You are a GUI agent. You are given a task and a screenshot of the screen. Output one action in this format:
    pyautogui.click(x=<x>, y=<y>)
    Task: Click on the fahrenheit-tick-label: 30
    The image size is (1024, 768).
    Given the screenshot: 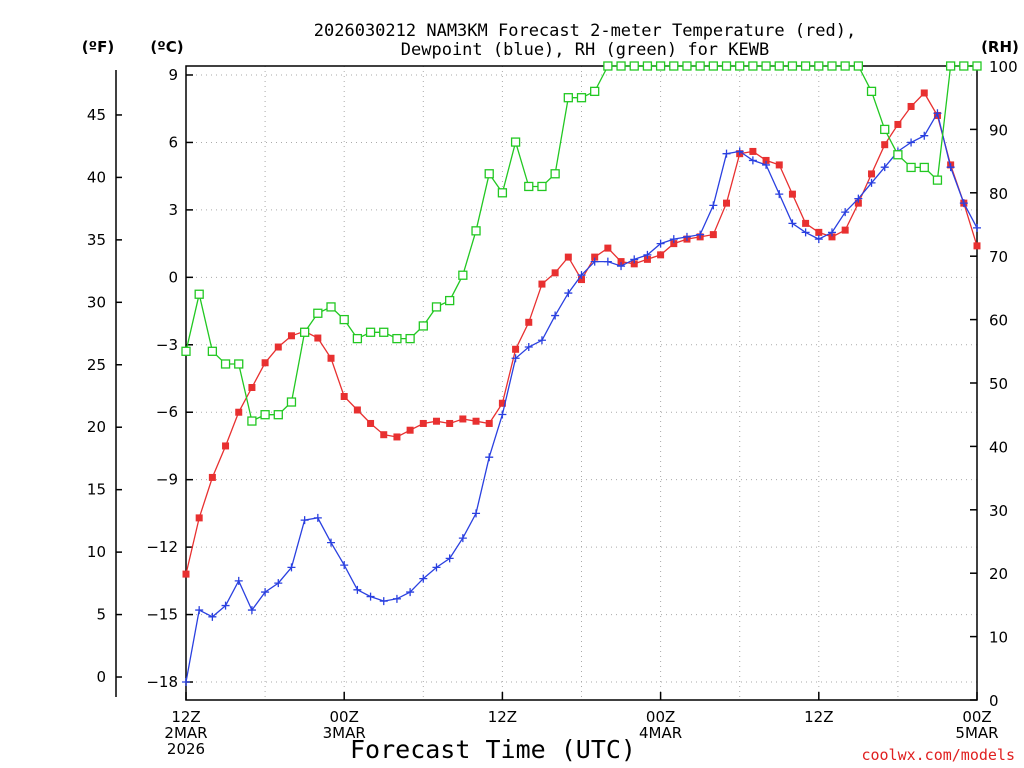 What is the action you would take?
    pyautogui.click(x=96, y=302)
    